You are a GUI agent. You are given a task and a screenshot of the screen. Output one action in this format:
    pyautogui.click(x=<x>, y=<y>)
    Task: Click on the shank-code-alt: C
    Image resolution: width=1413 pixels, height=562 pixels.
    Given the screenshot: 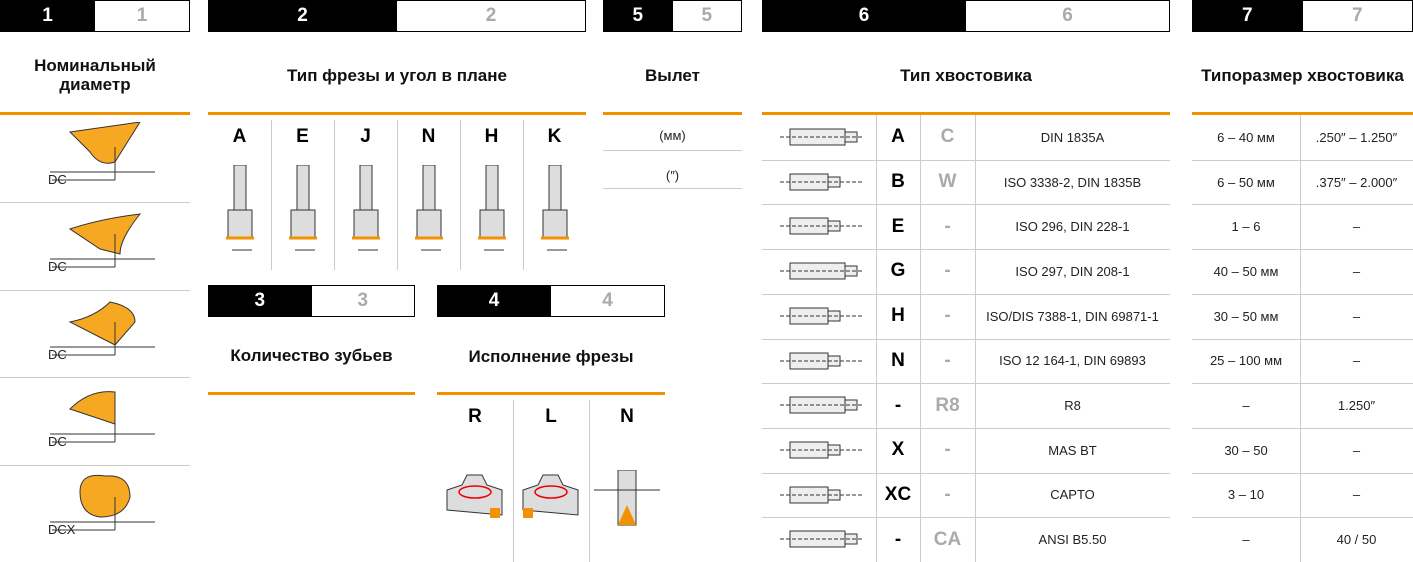 What is the action you would take?
    pyautogui.click(x=947, y=137)
    